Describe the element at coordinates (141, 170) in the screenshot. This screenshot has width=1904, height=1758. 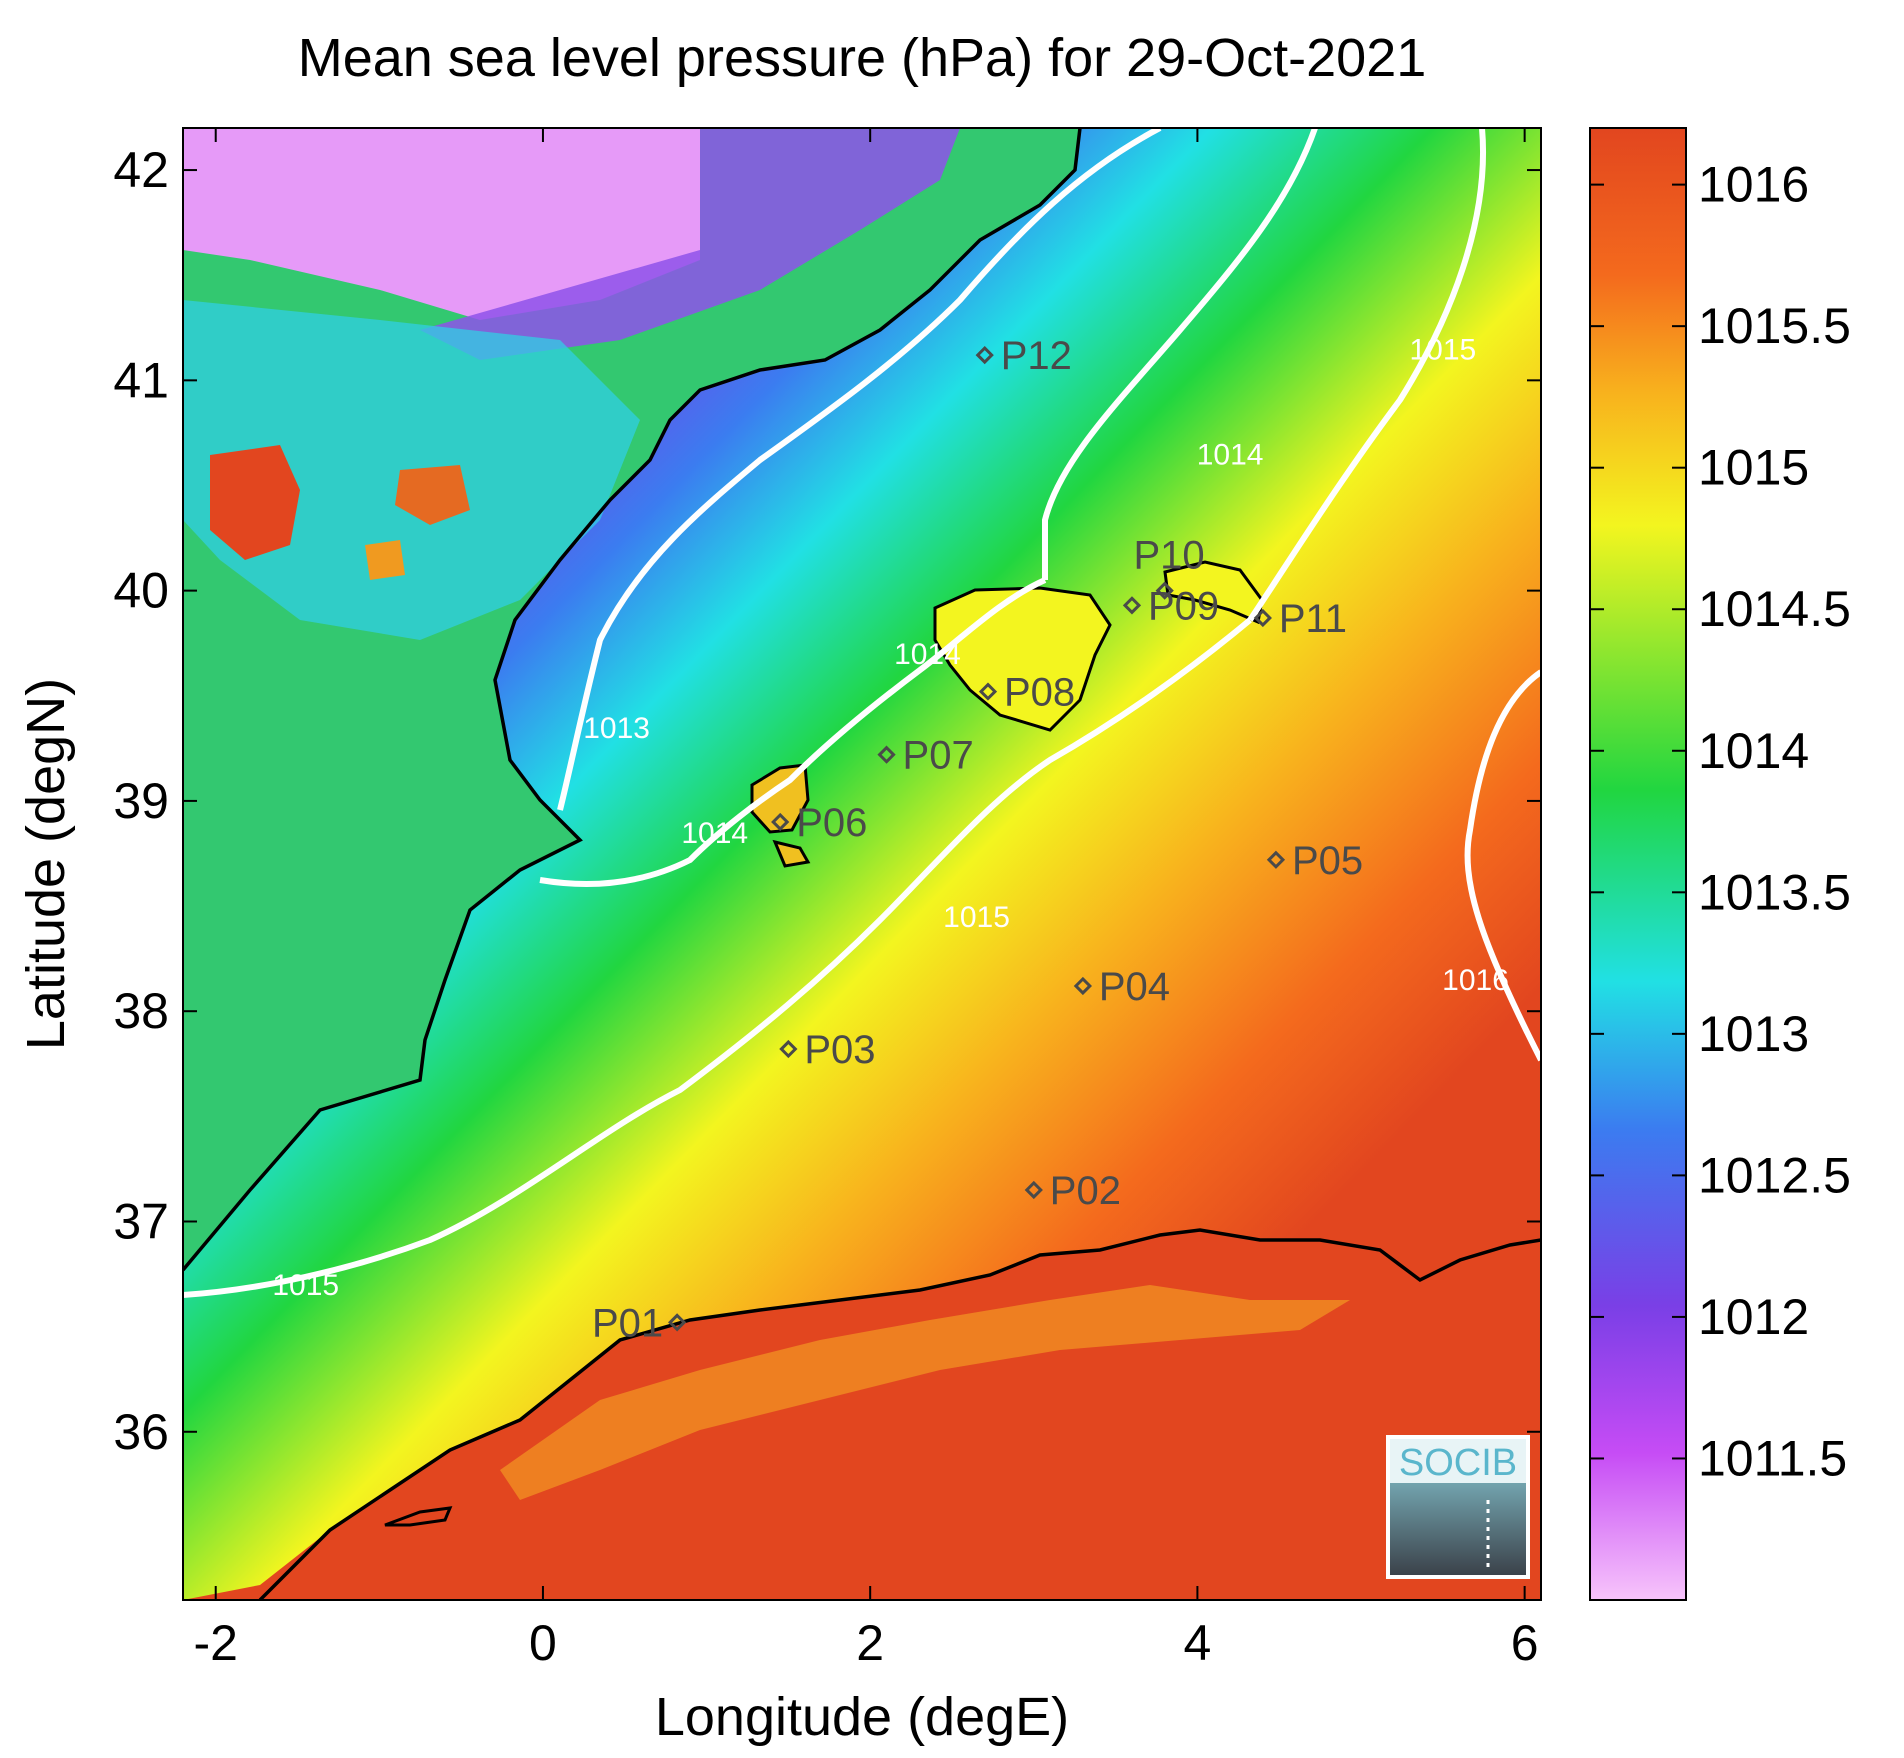
I see `y-tick-label: 42` at that location.